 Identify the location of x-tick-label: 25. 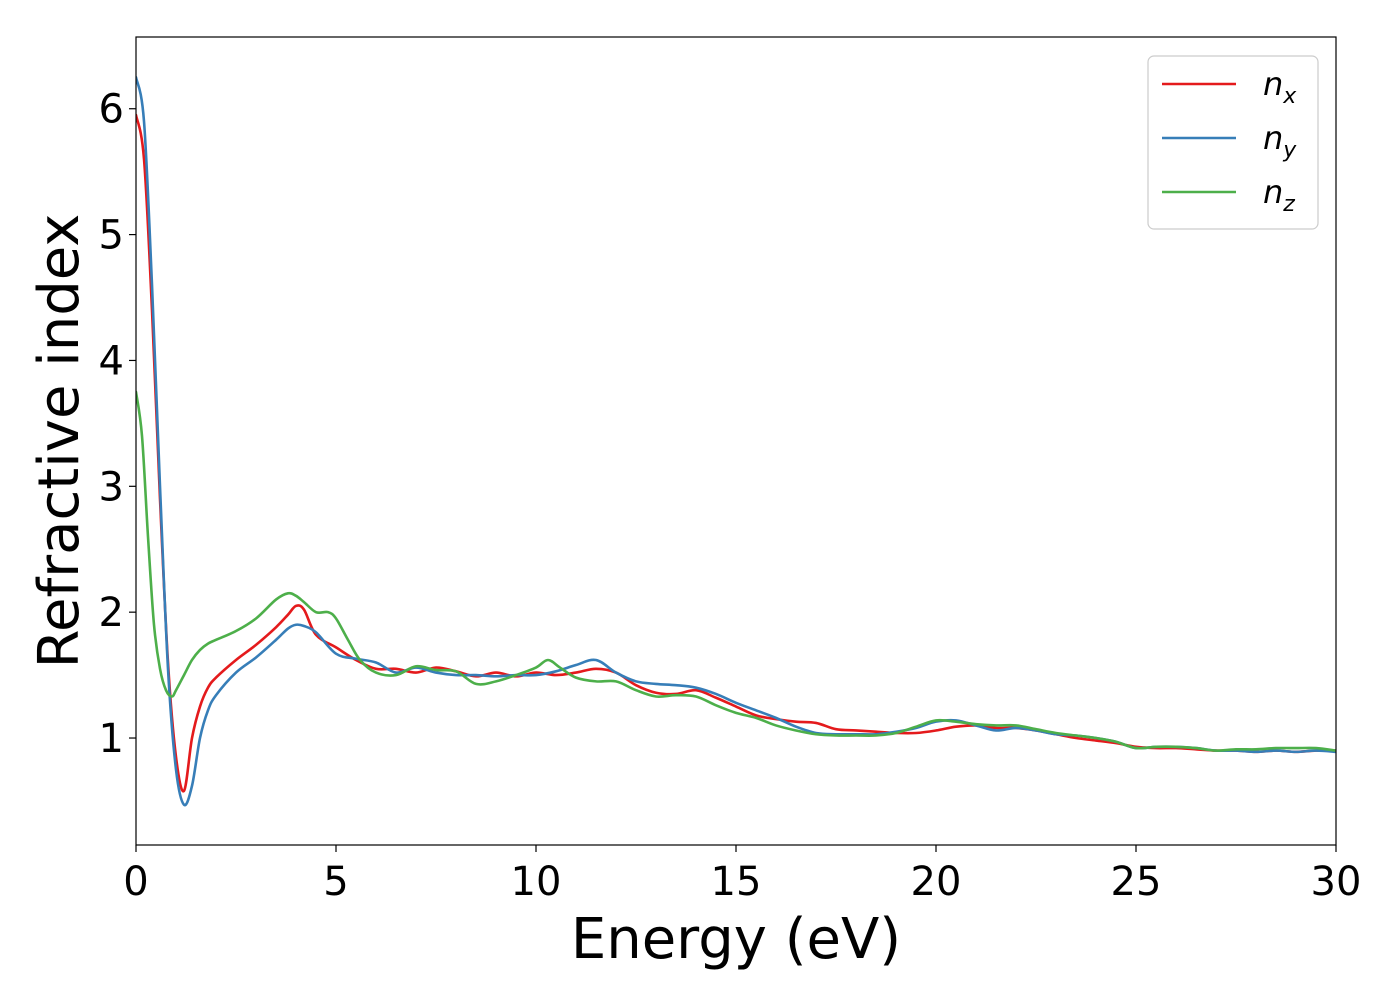
(1136, 882).